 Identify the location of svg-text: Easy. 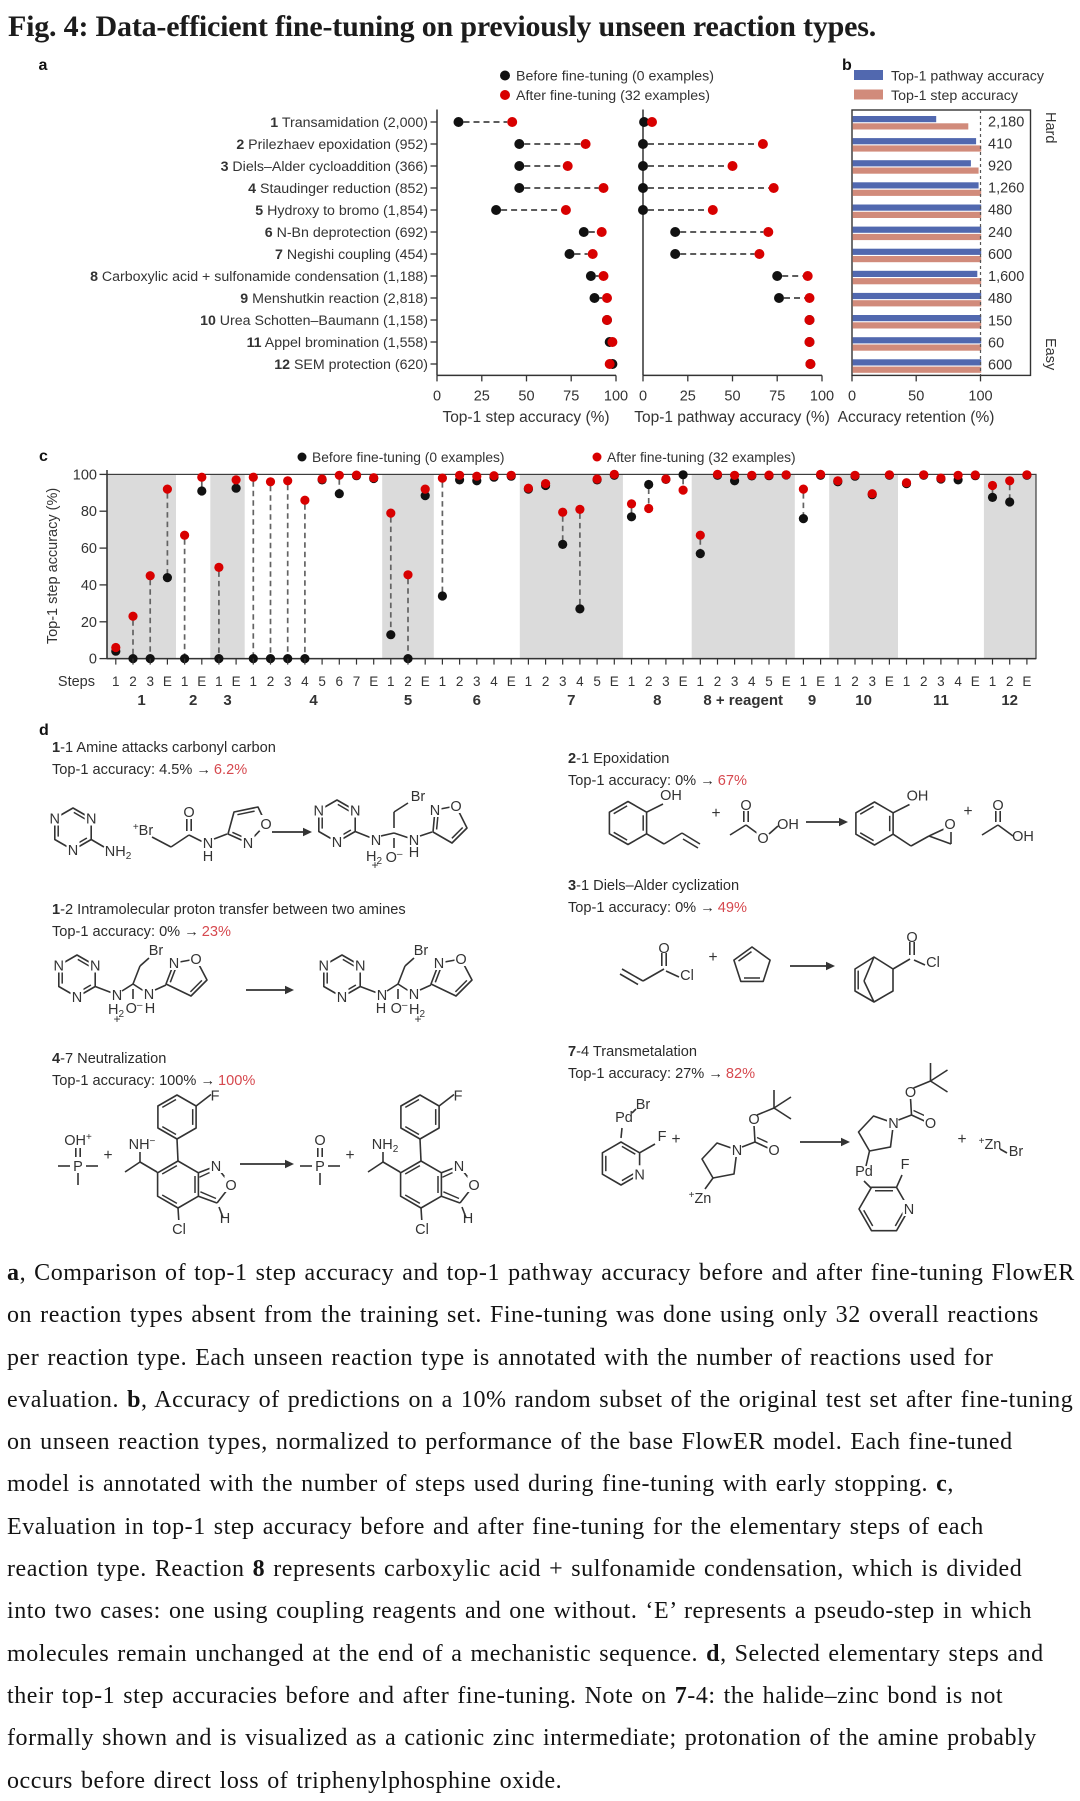
(1050, 354).